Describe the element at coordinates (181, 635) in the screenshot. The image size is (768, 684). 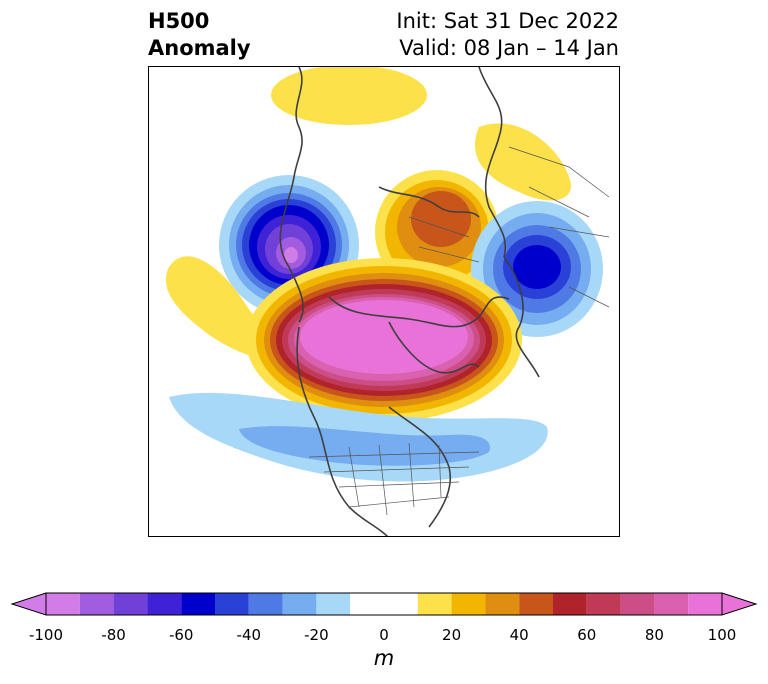
I see `colorbar-tick-label: -60` at that location.